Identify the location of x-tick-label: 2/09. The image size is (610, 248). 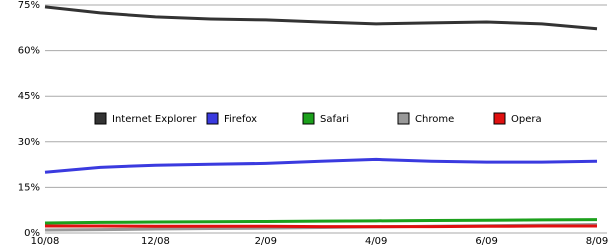
(266, 241).